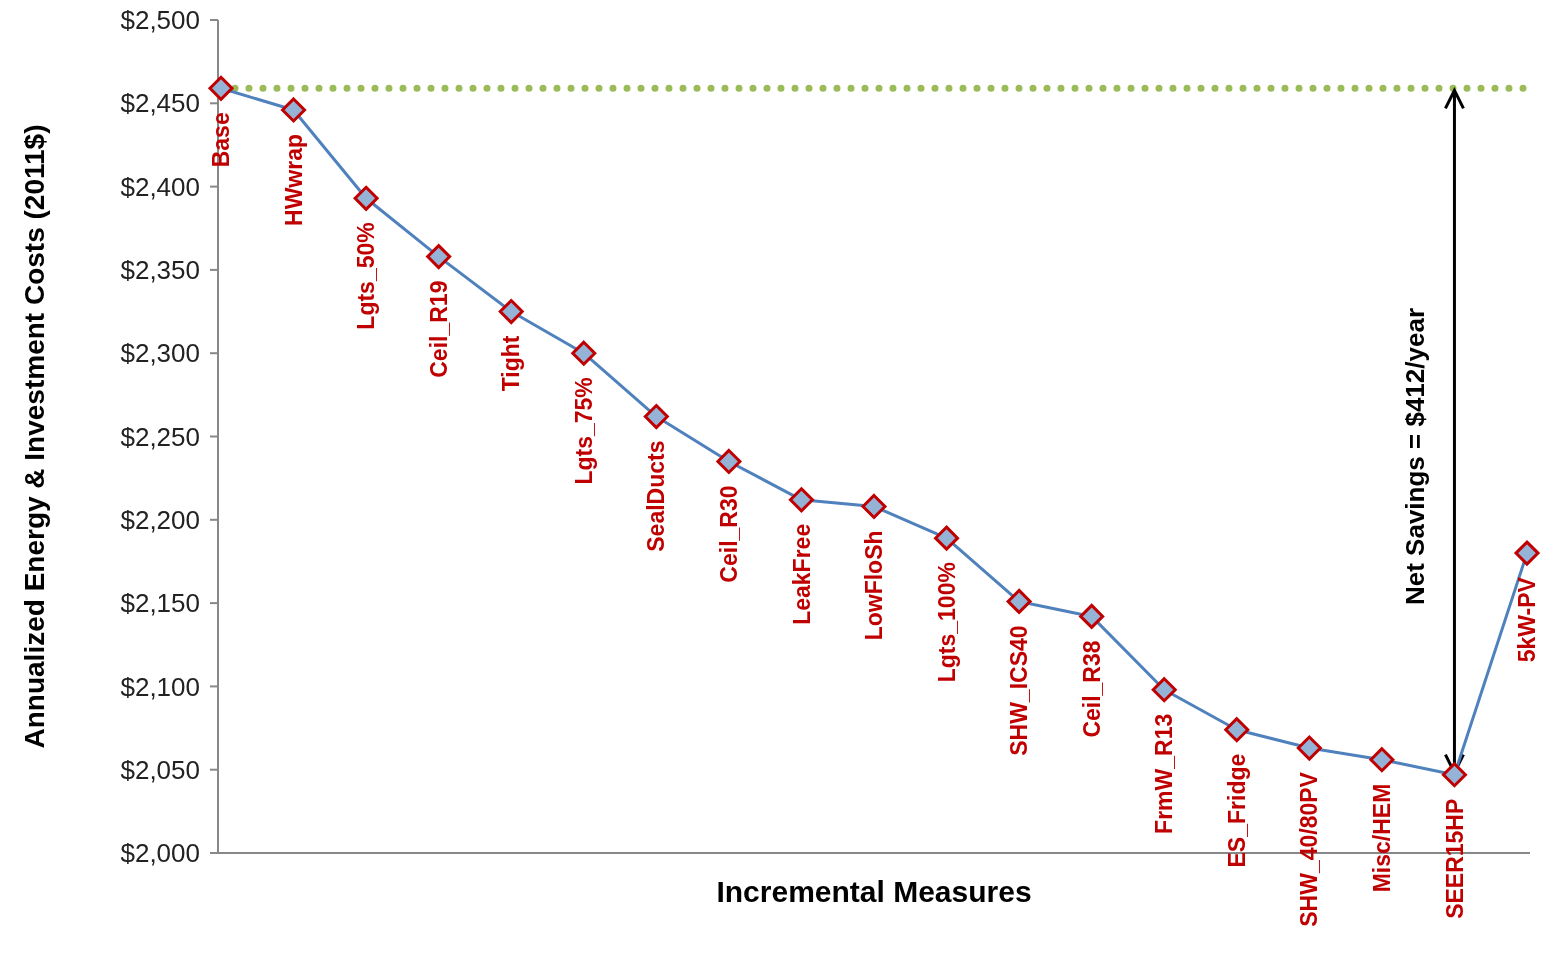 Image resolution: width=1544 pixels, height=962 pixels. I want to click on x-tick-label: SHW_40/80PV, so click(1309, 849).